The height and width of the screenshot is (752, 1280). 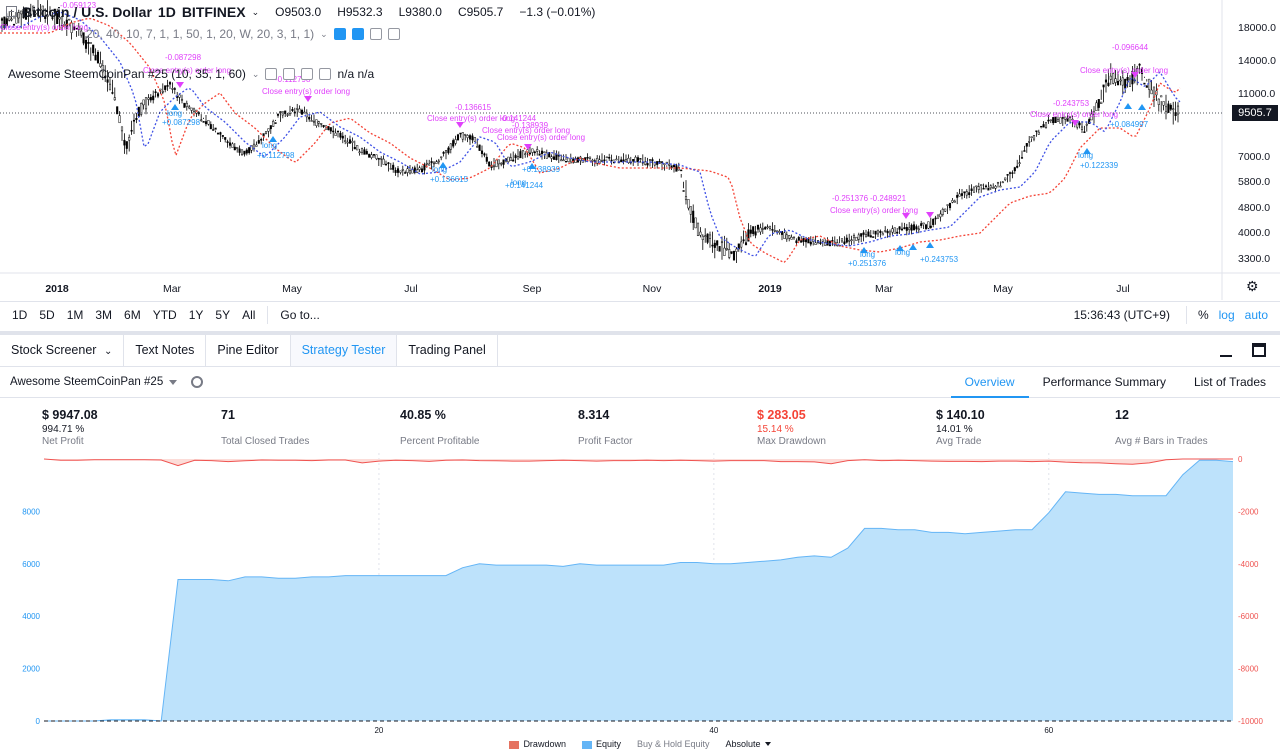 What do you see at coordinates (748, 744) in the screenshot?
I see `absolute-dropdown: Absolute` at bounding box center [748, 744].